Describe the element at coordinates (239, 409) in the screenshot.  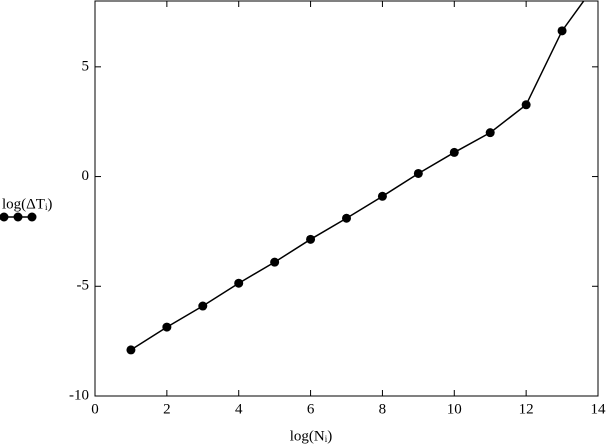
I see `x-tick-label: 4` at that location.